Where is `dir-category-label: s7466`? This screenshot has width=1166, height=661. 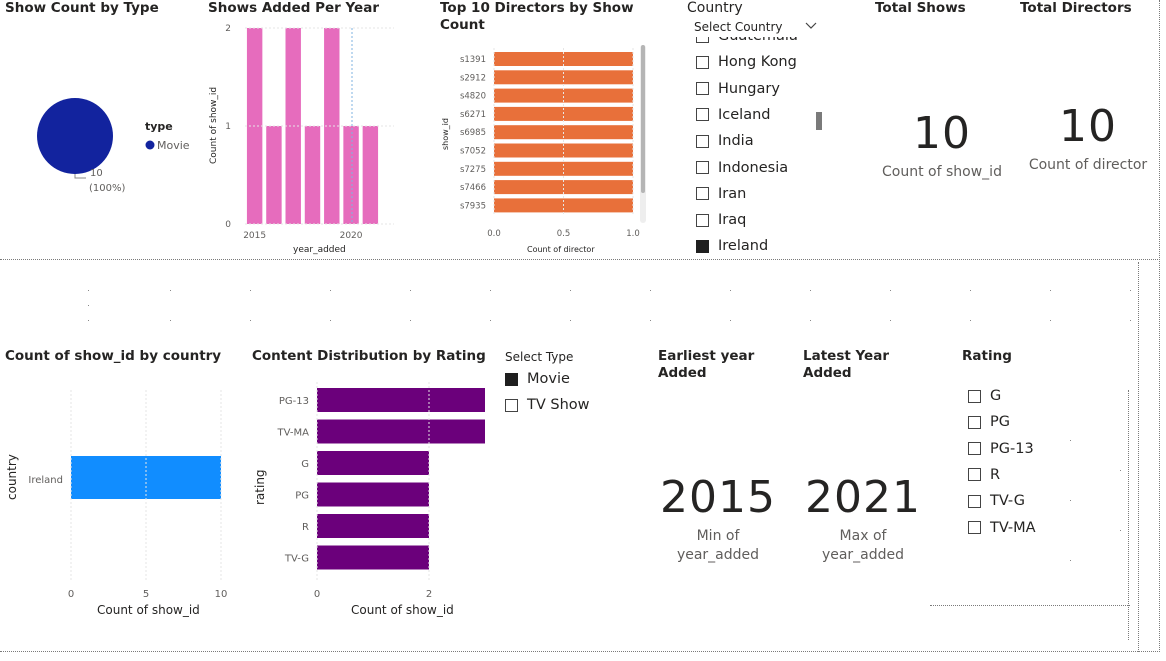 dir-category-label: s7466 is located at coordinates (473, 188).